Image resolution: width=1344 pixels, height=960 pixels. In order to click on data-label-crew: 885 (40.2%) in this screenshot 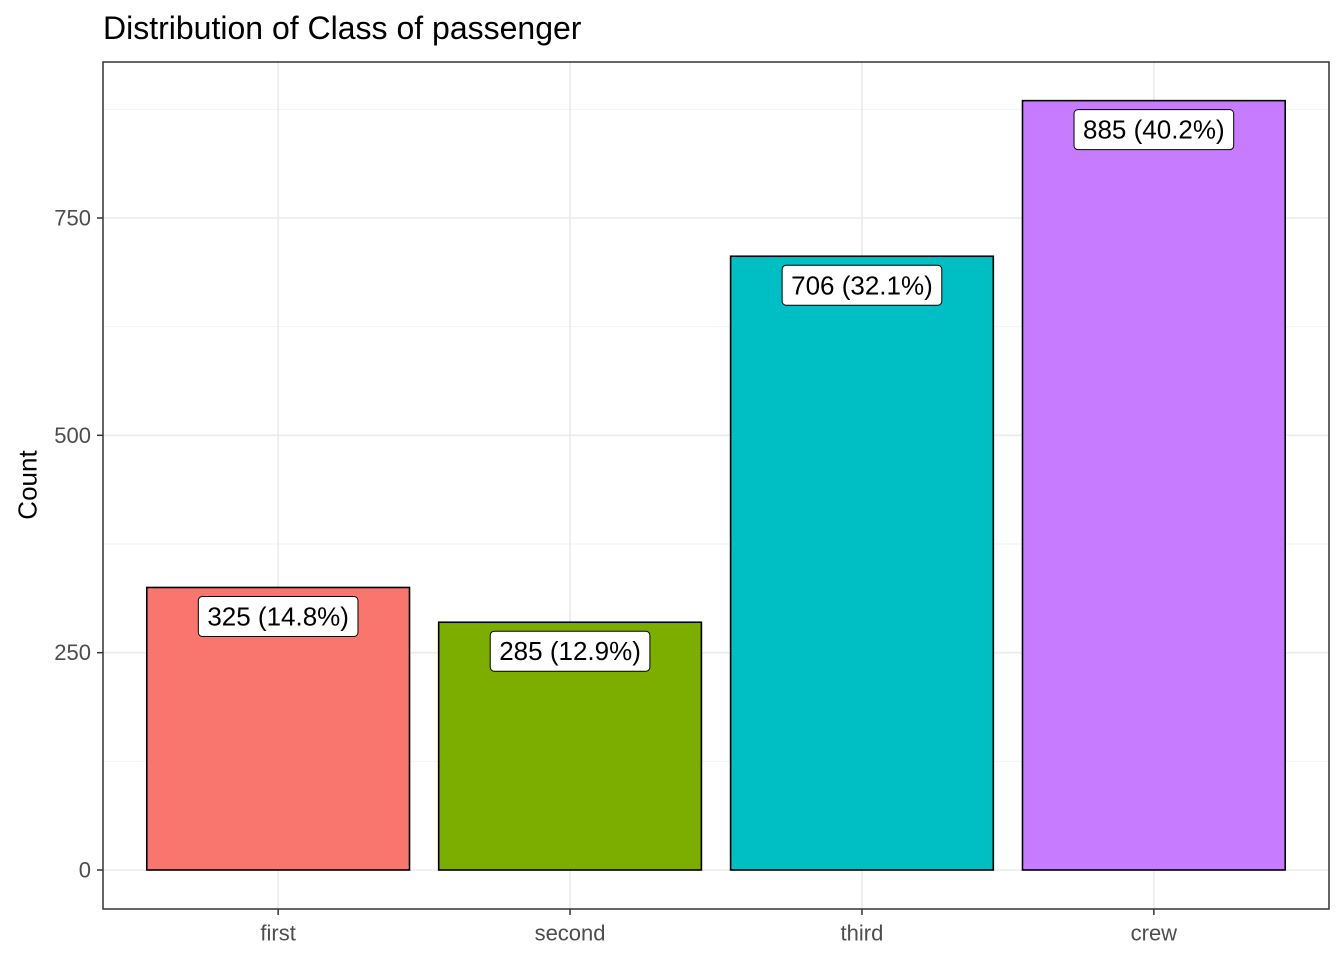, I will do `click(1154, 130)`.